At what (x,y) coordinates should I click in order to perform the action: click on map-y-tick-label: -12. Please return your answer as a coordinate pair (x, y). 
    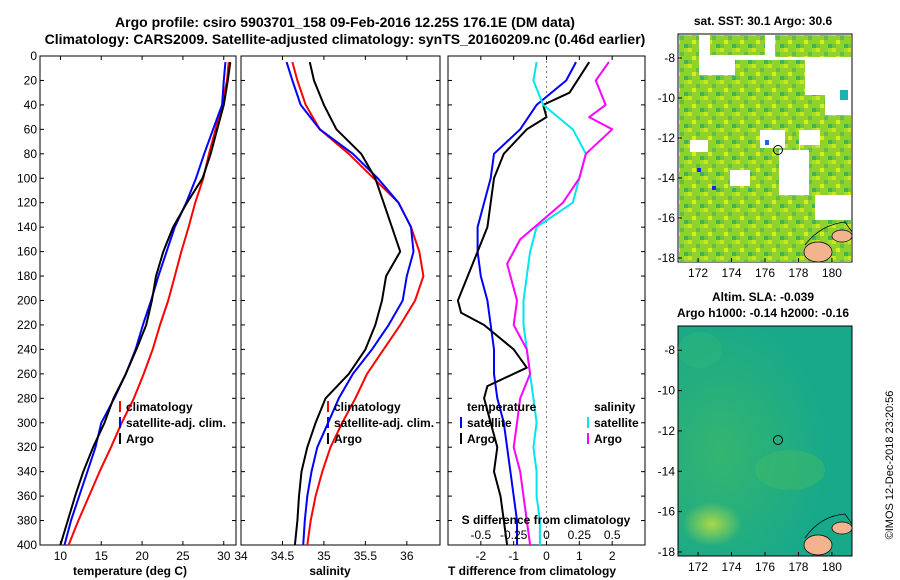
    Looking at the image, I should click on (667, 431).